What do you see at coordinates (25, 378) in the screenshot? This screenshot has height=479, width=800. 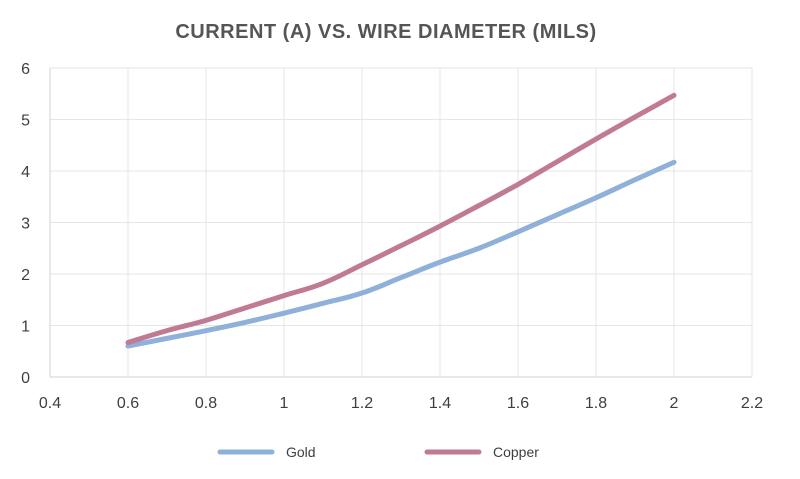 I see `y-tick-label: 0` at bounding box center [25, 378].